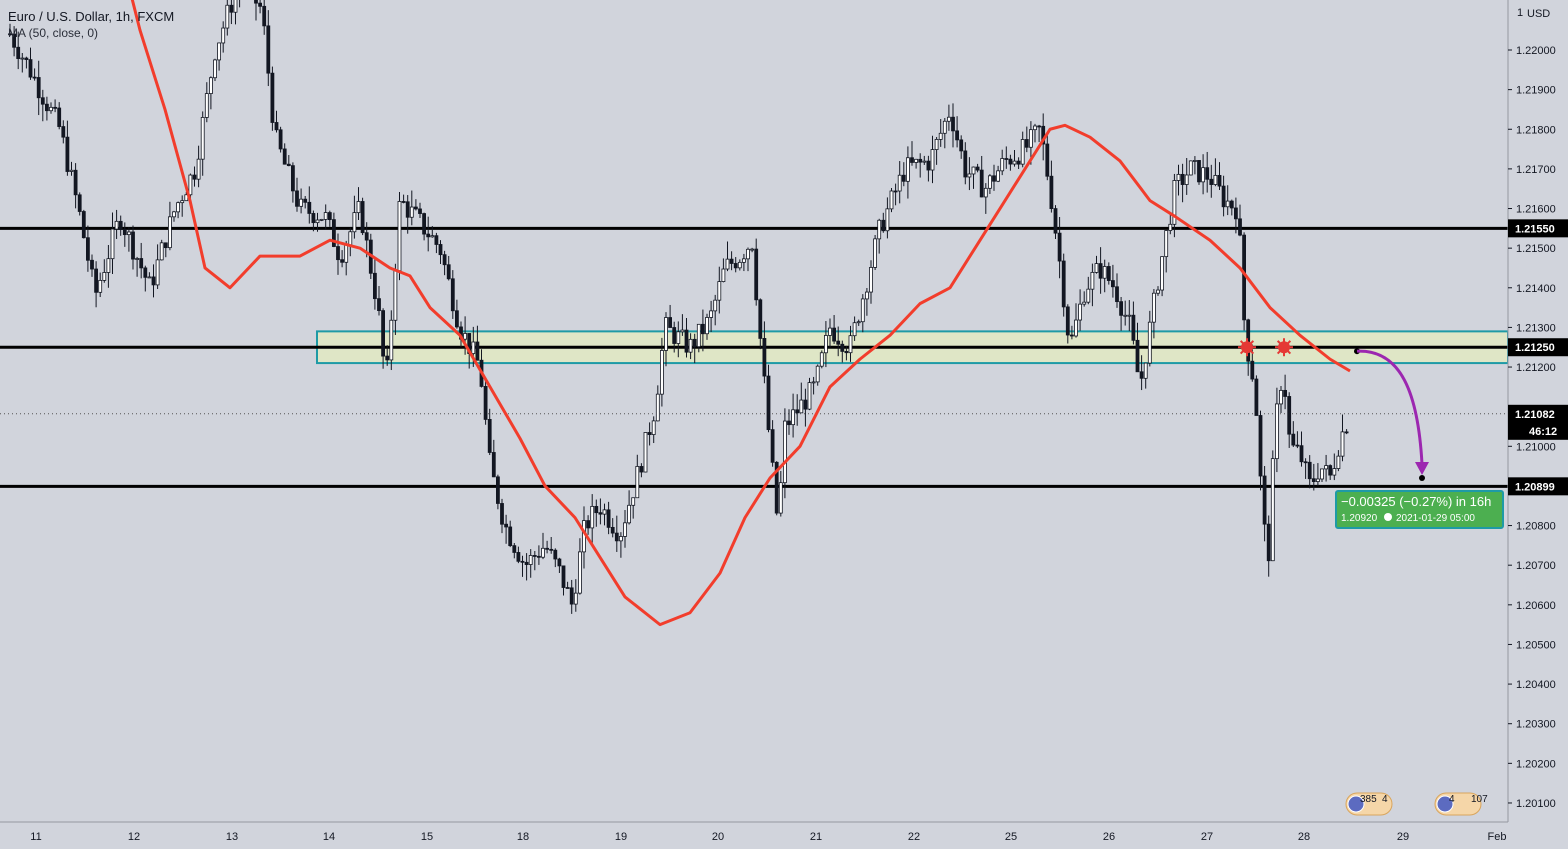  I want to click on price-tick-label: 1.21900, so click(1536, 91).